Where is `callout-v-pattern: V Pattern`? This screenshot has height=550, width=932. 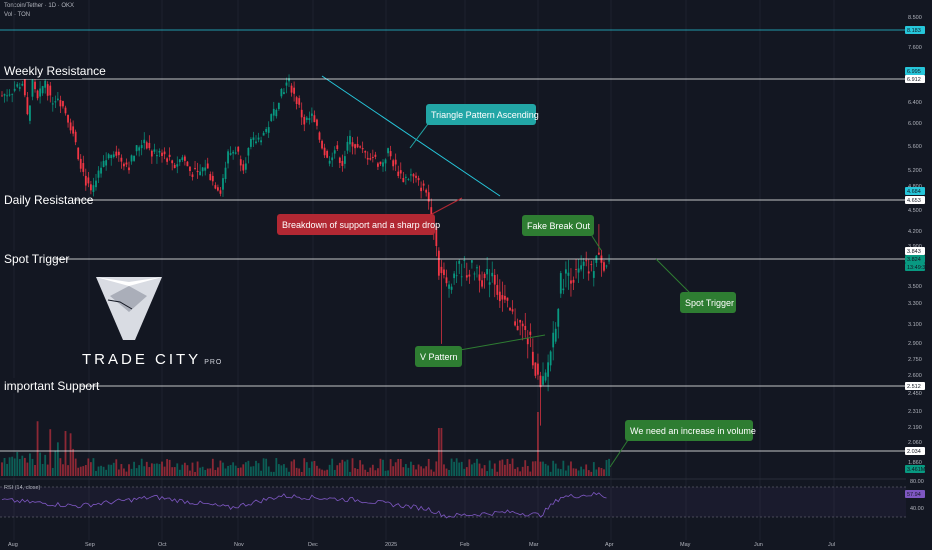 callout-v-pattern: V Pattern is located at coordinates (480, 350).